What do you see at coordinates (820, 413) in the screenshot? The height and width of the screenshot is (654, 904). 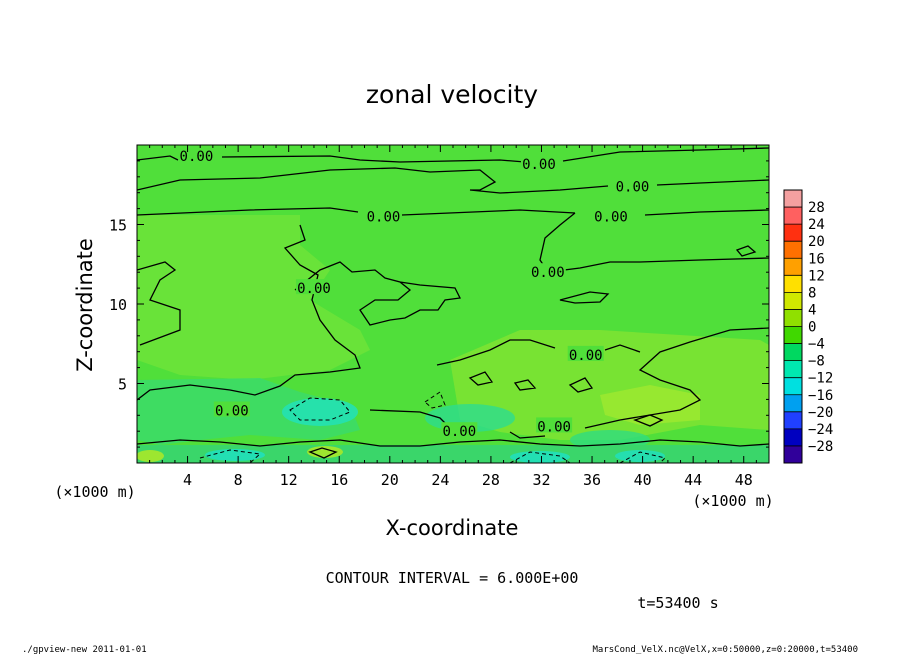 I see `colorbar-label: −20` at bounding box center [820, 413].